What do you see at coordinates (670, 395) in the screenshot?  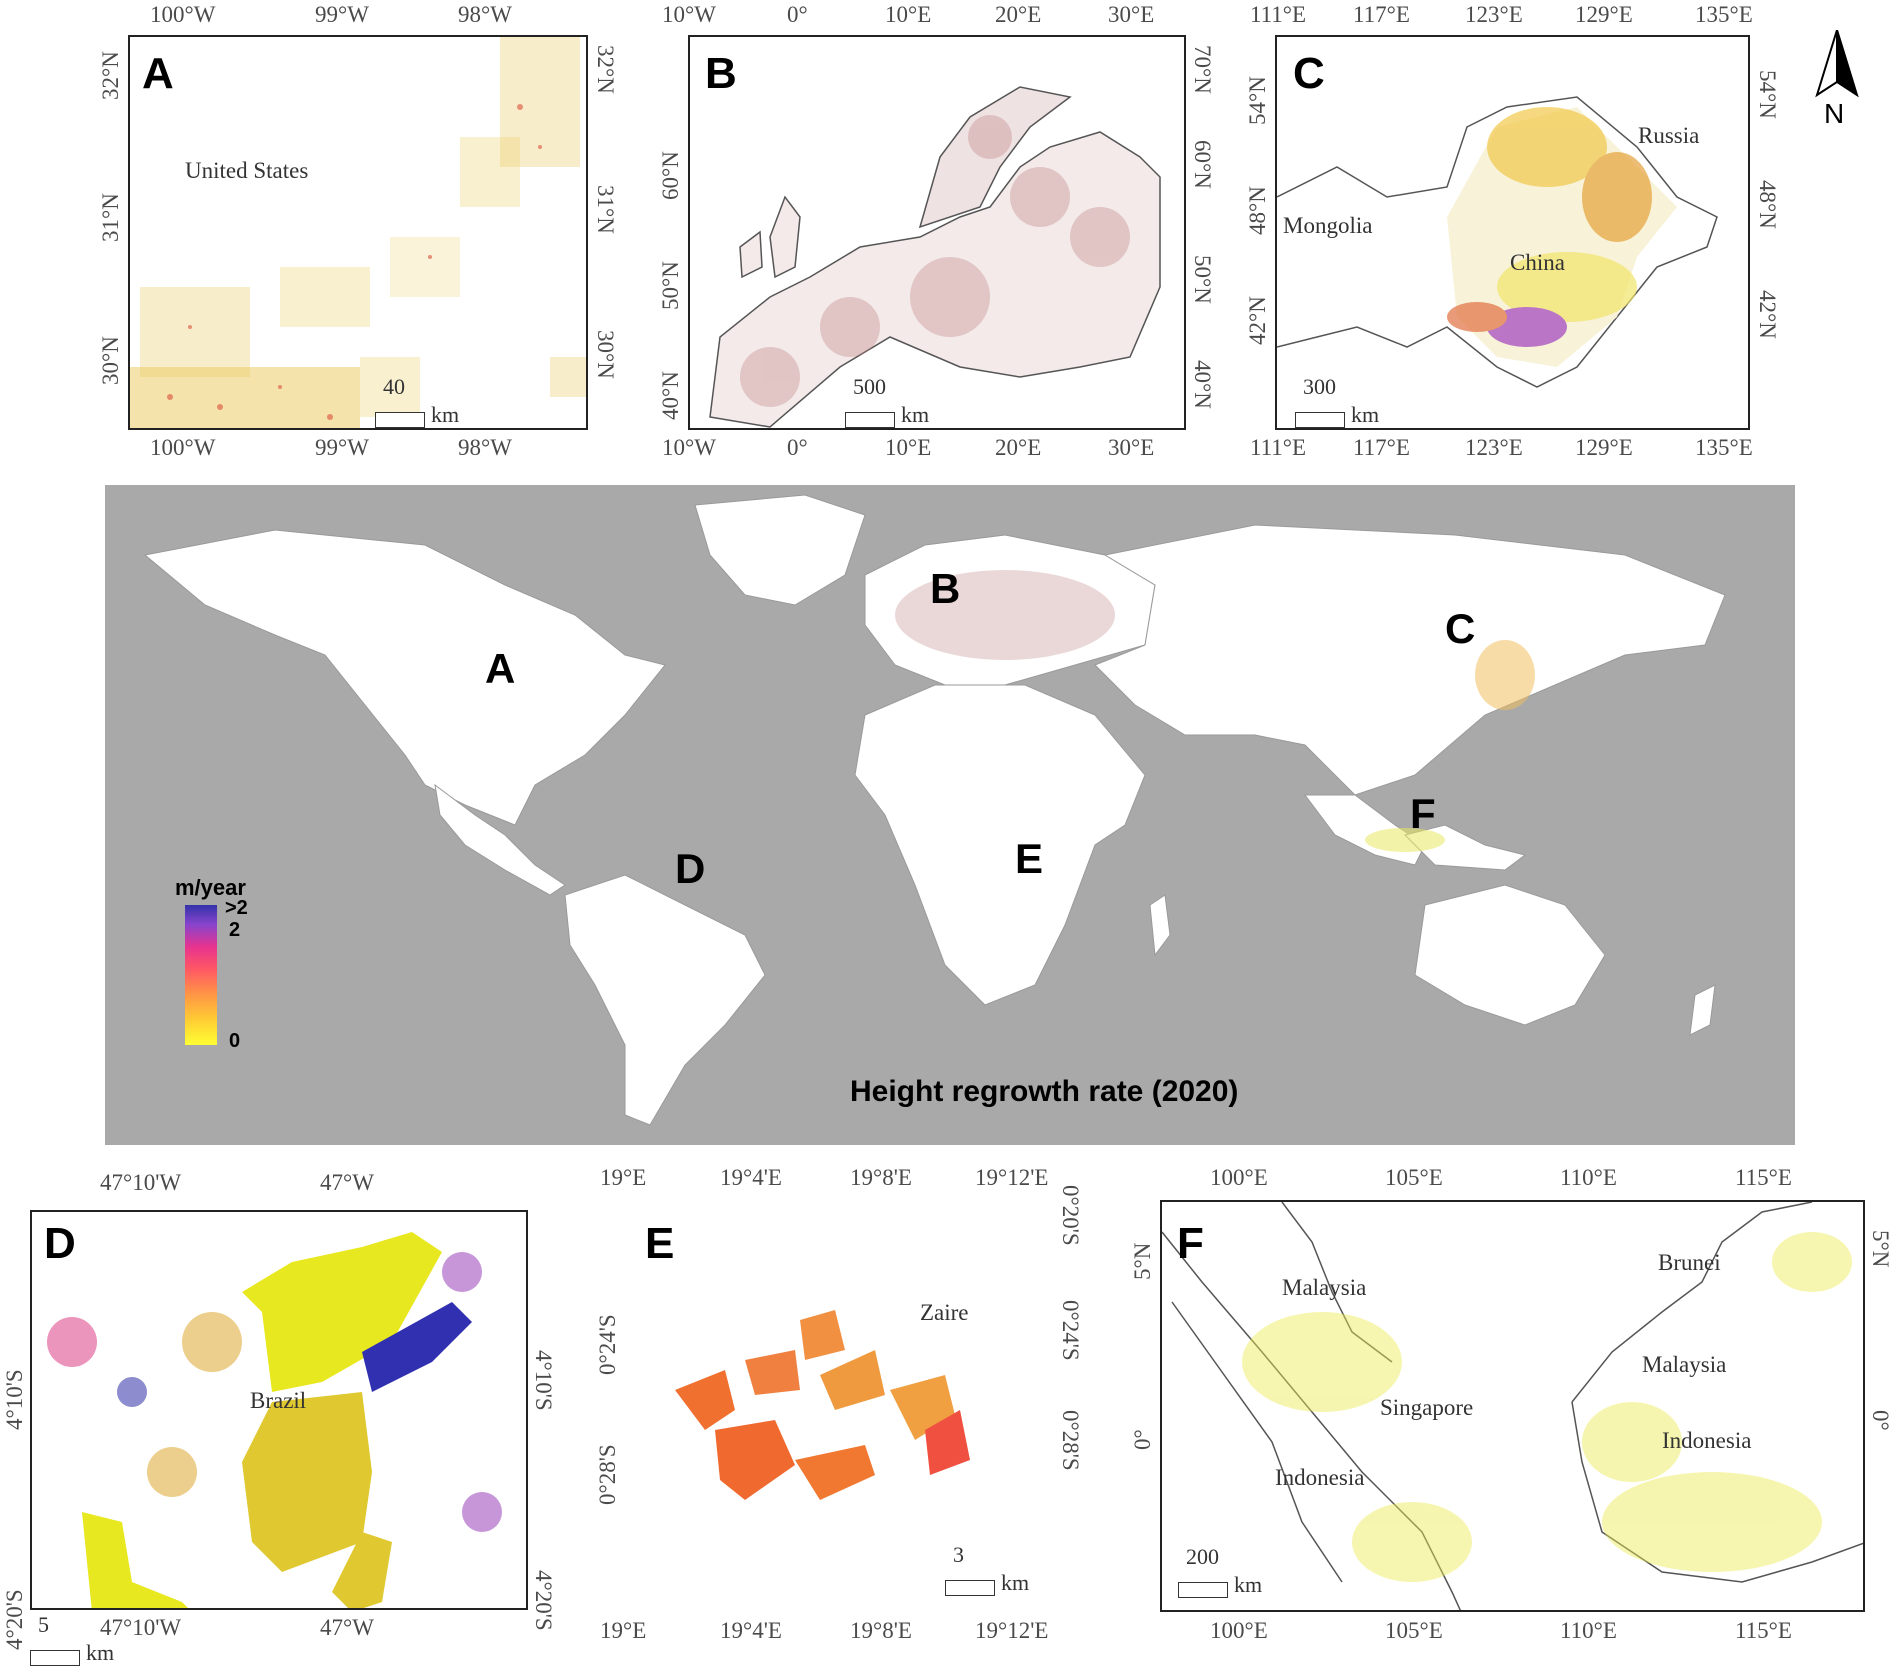 I see `panel-b-left-tick: 40°N` at bounding box center [670, 395].